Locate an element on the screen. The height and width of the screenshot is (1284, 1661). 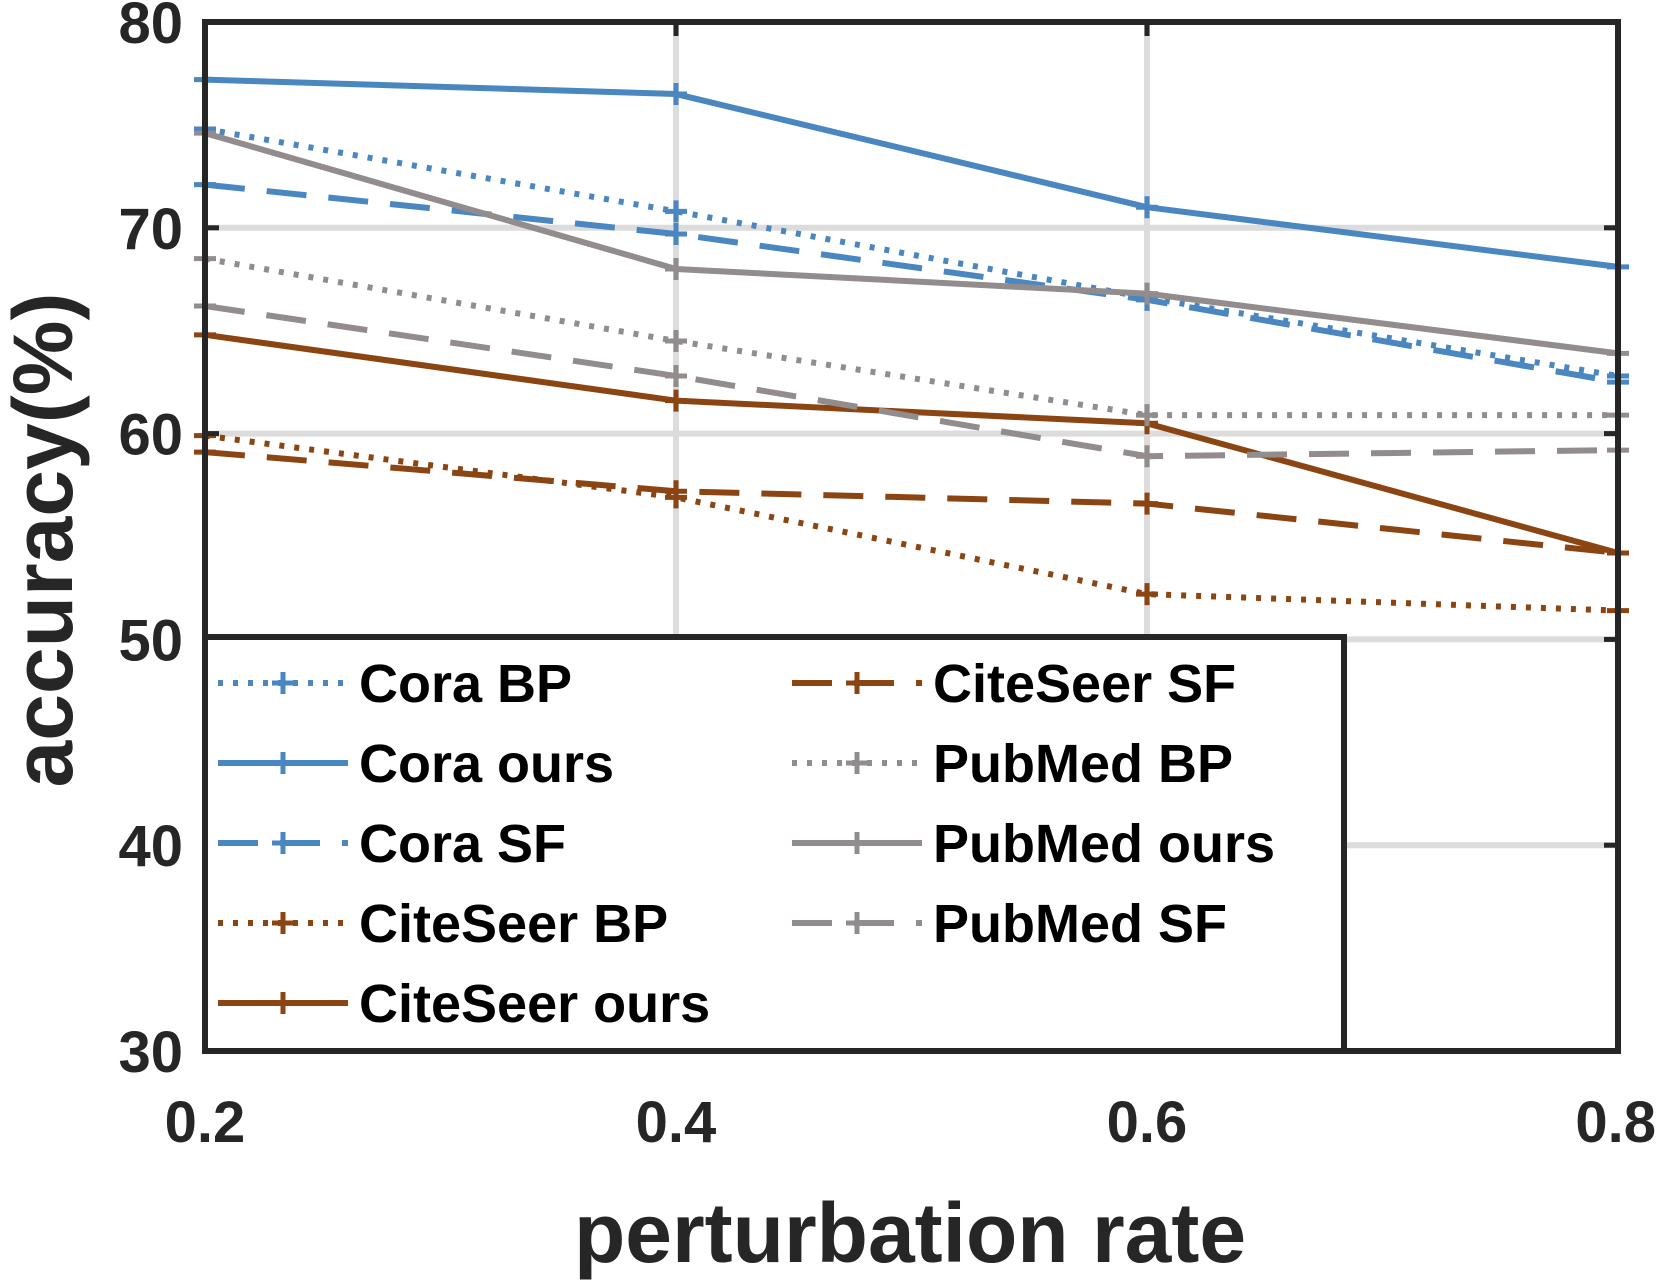
legend-label: PubMed ours is located at coordinates (1104, 844).